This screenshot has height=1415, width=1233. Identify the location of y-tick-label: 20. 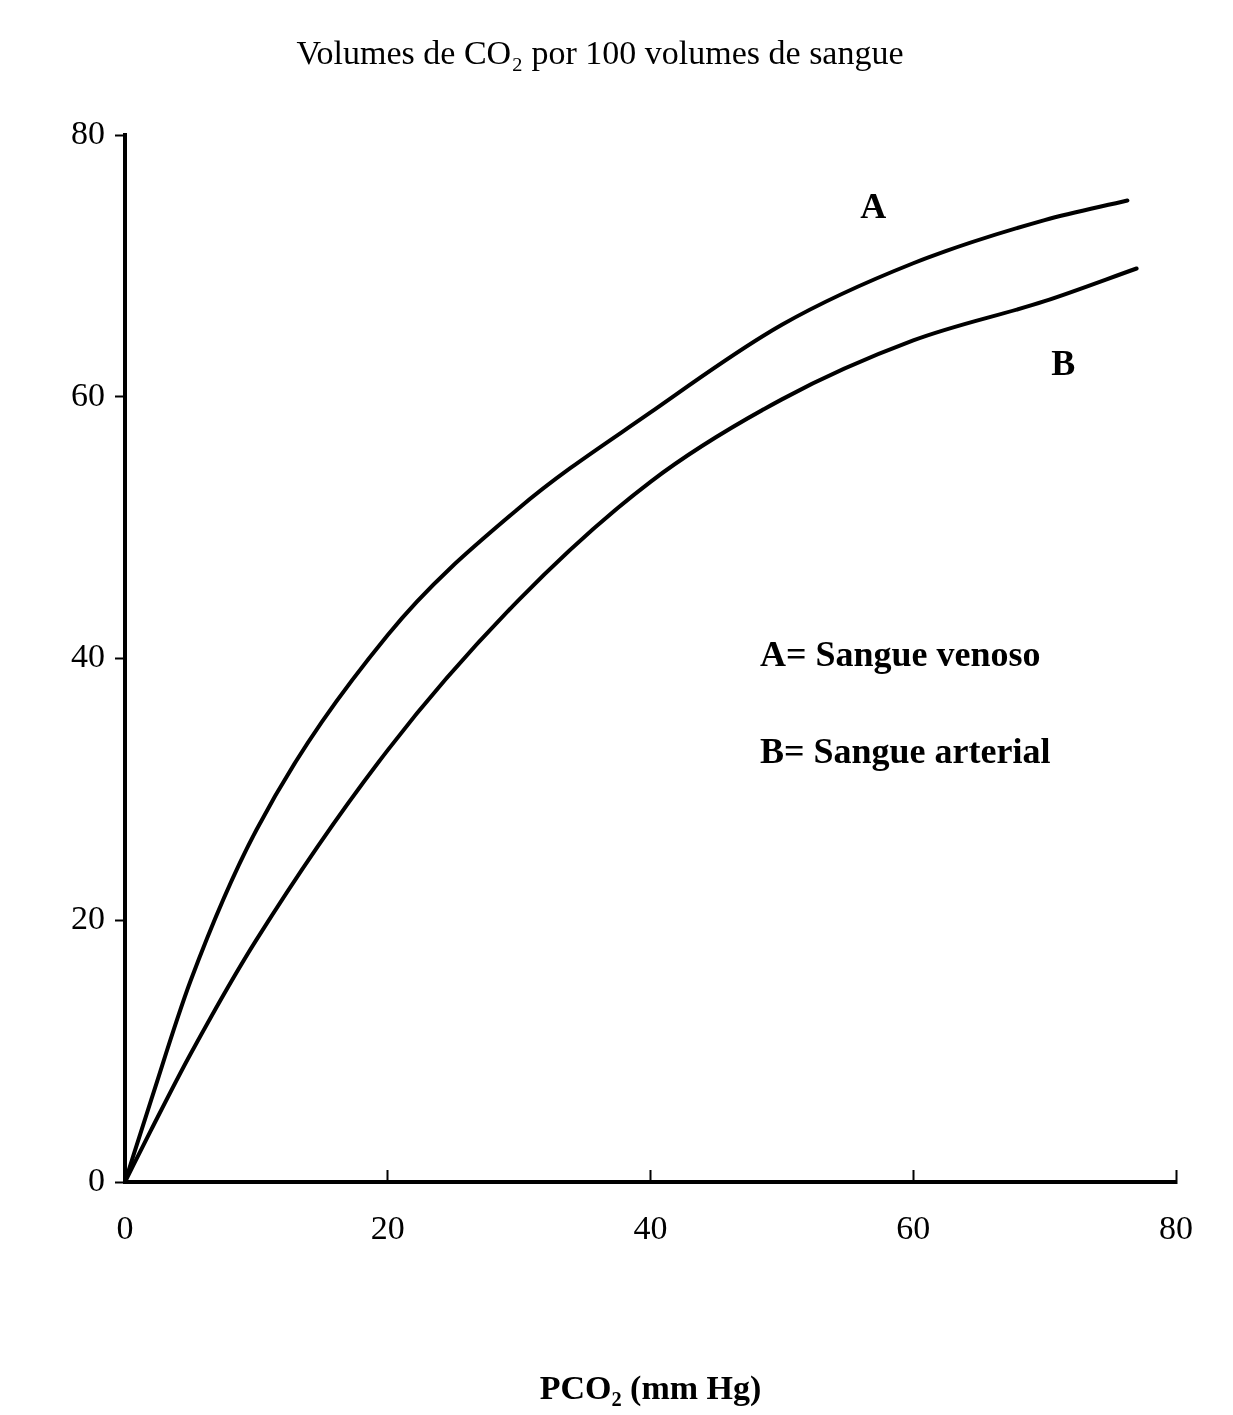
(88, 918).